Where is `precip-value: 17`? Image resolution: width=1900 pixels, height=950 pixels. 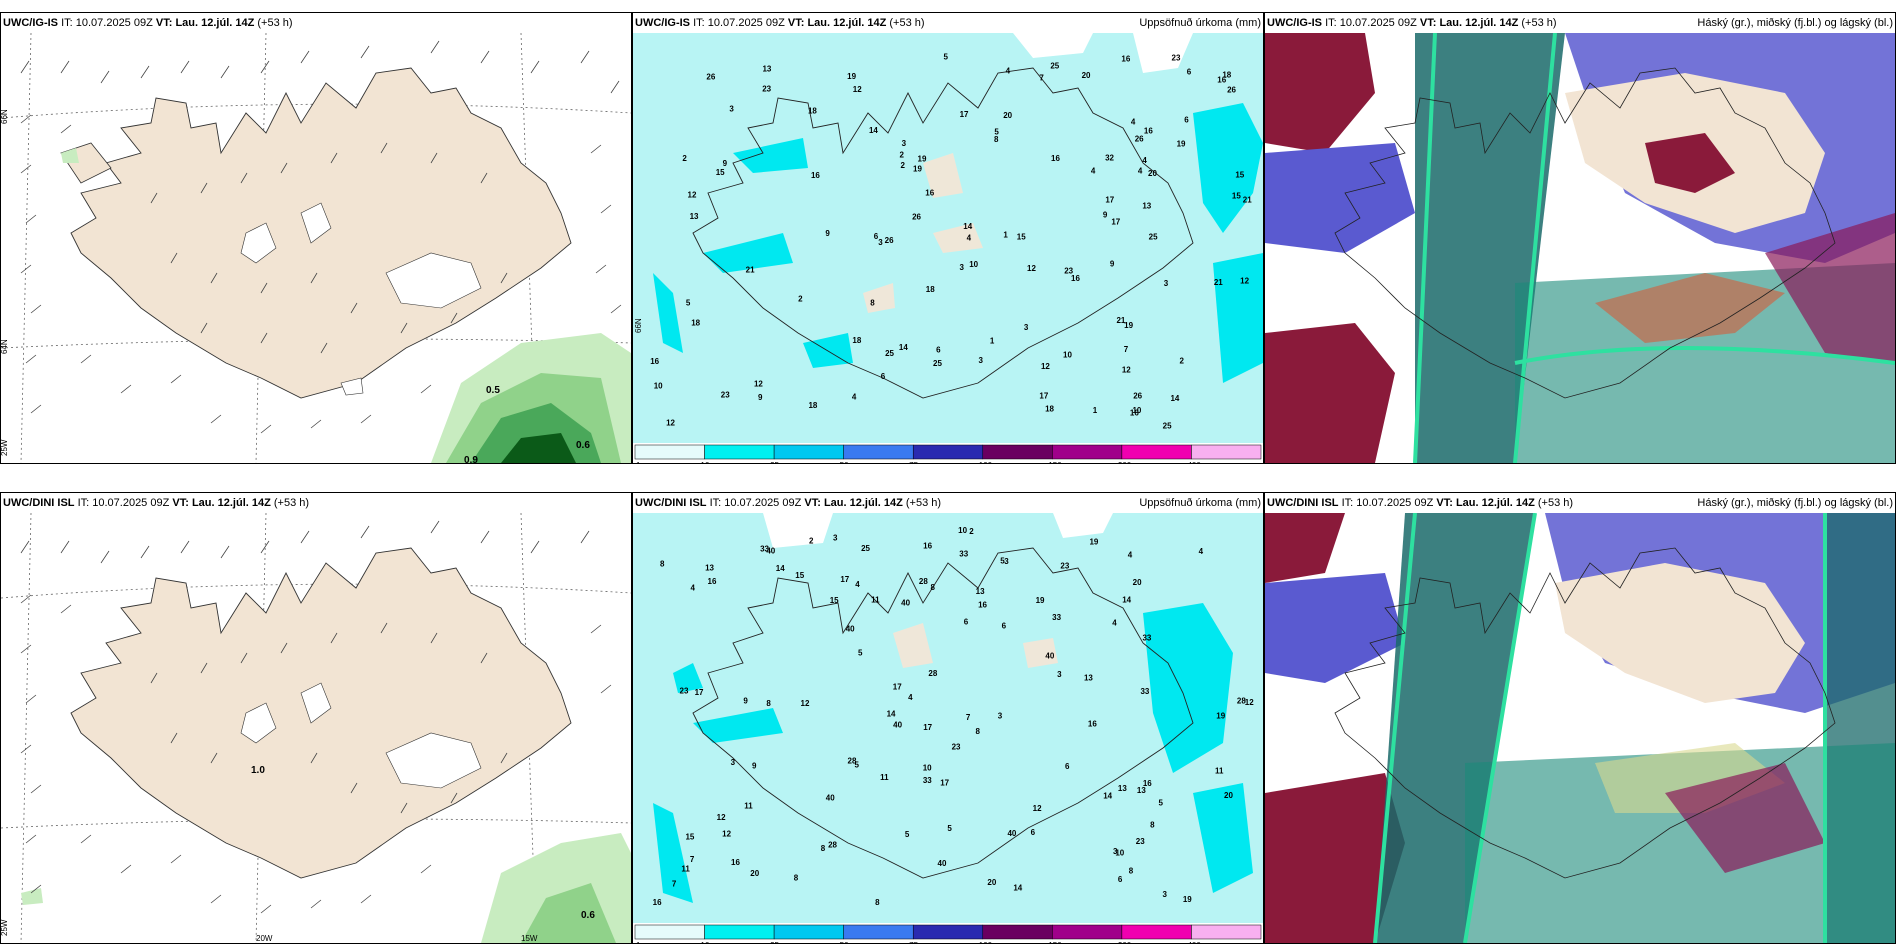
precip-value: 17 is located at coordinates (964, 114).